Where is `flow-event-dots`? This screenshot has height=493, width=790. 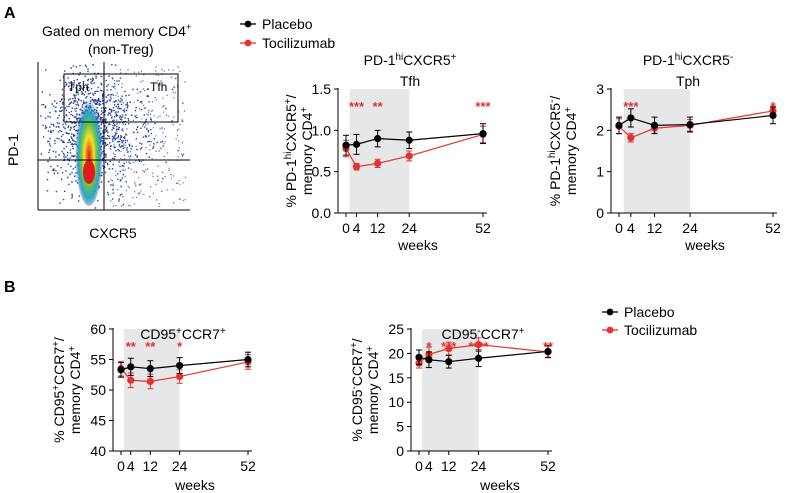
flow-event-dots is located at coordinates (112, 136).